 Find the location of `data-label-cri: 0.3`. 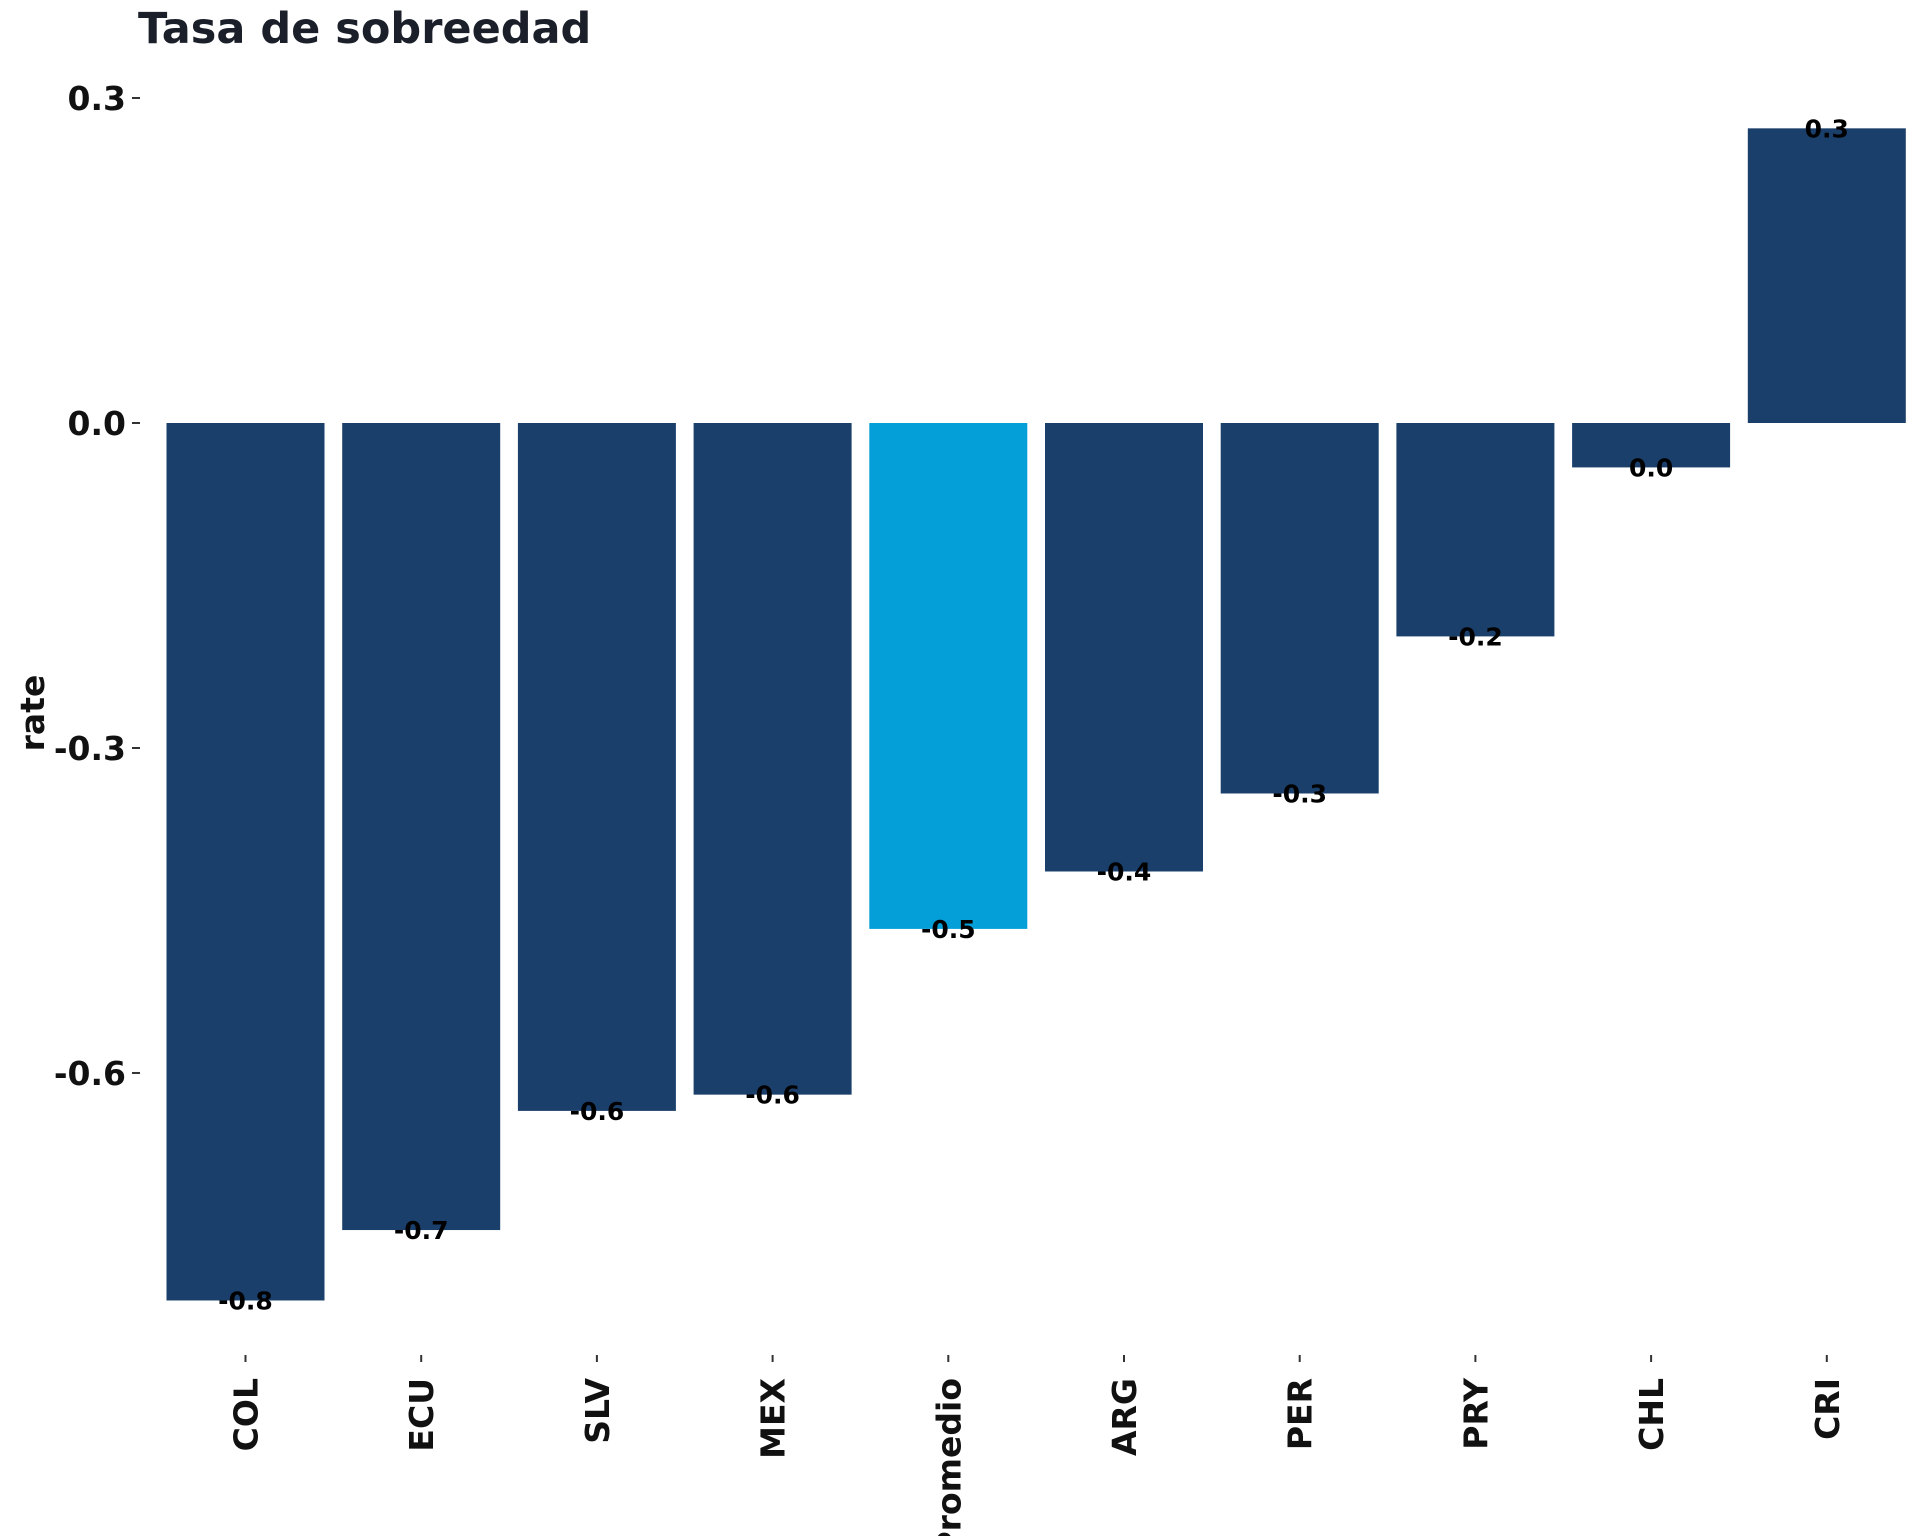

data-label-cri: 0.3 is located at coordinates (1827, 128).